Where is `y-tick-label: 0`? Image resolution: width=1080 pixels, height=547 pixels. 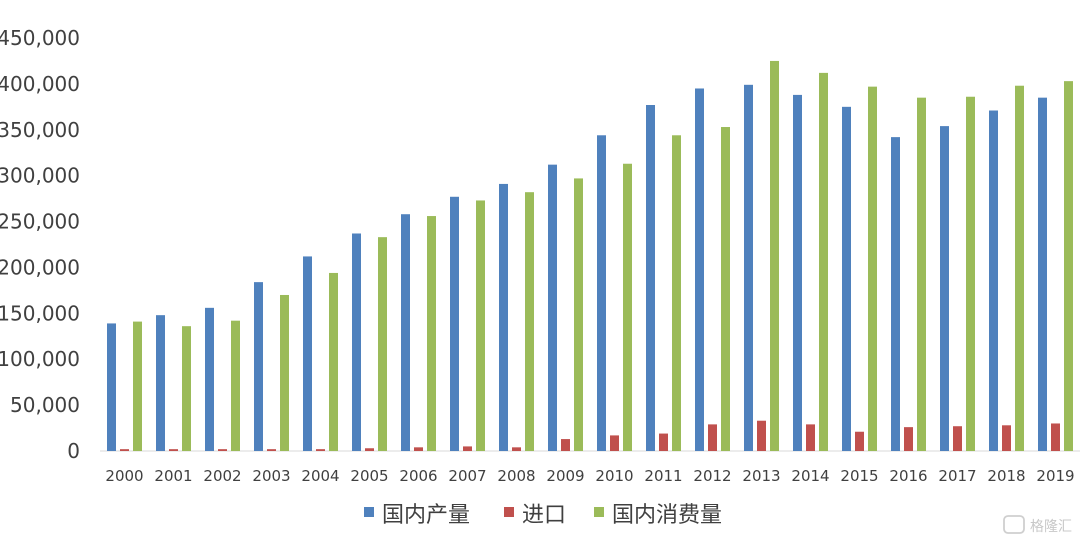 y-tick-label: 0 is located at coordinates (73, 451).